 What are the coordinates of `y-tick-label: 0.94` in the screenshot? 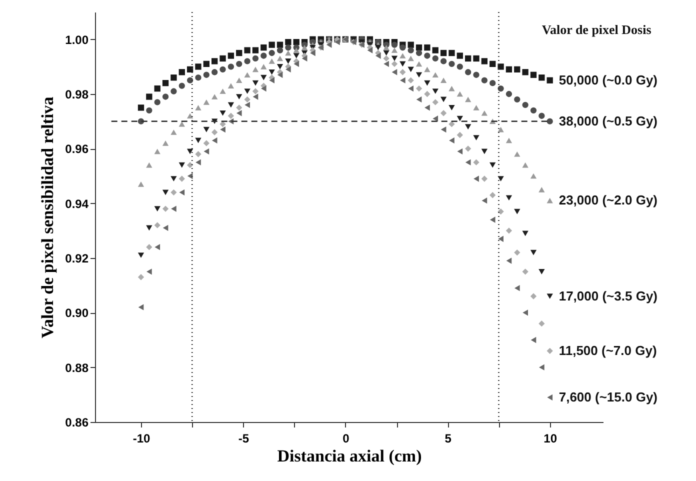 It's located at (77, 203).